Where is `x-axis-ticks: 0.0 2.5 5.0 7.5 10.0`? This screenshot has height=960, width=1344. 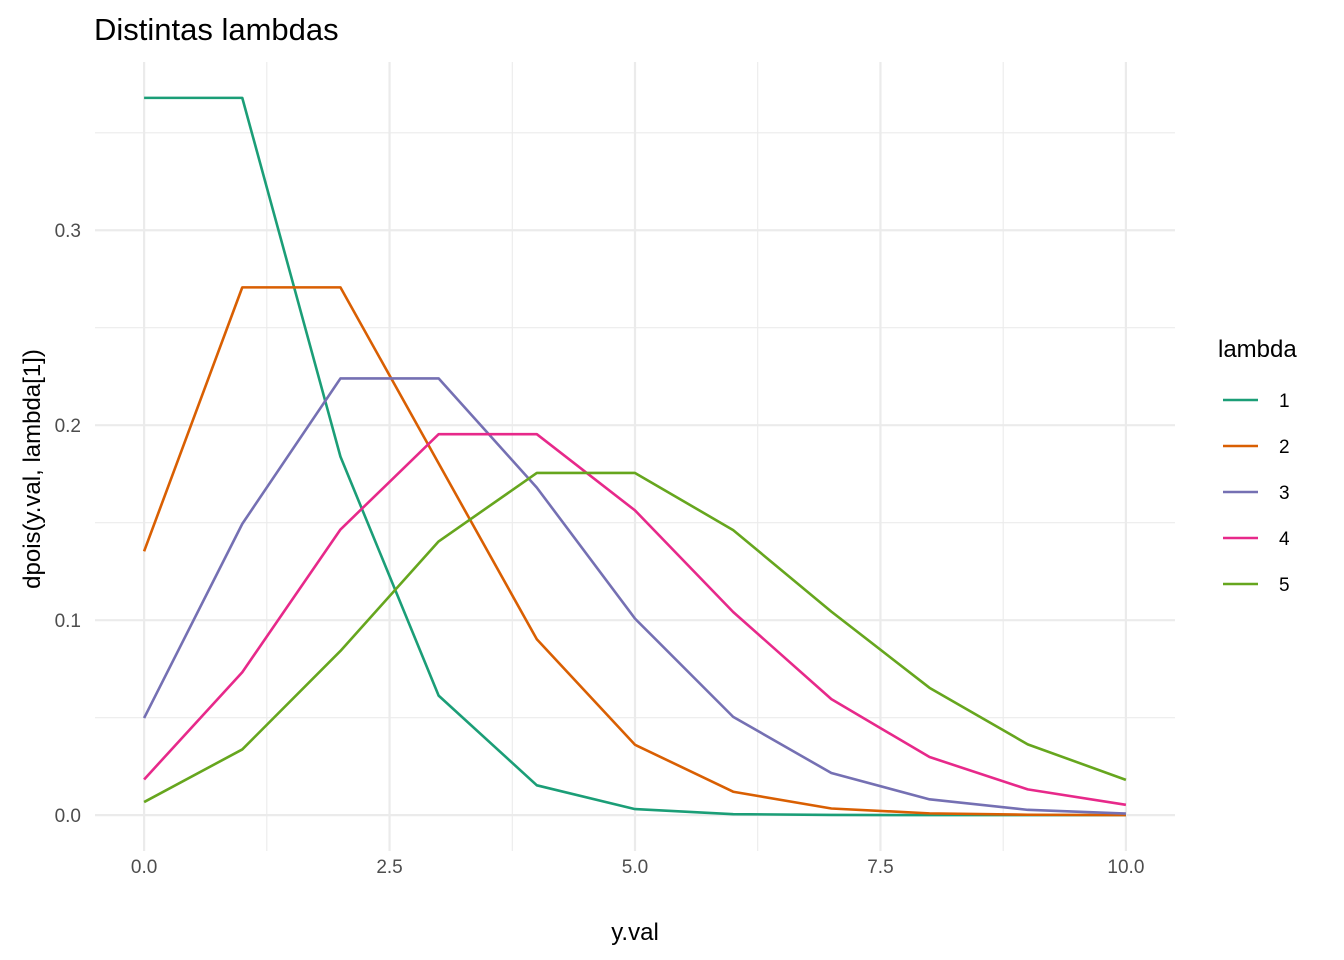 x-axis-ticks: 0.0 2.5 5.0 7.5 10.0 is located at coordinates (638, 867).